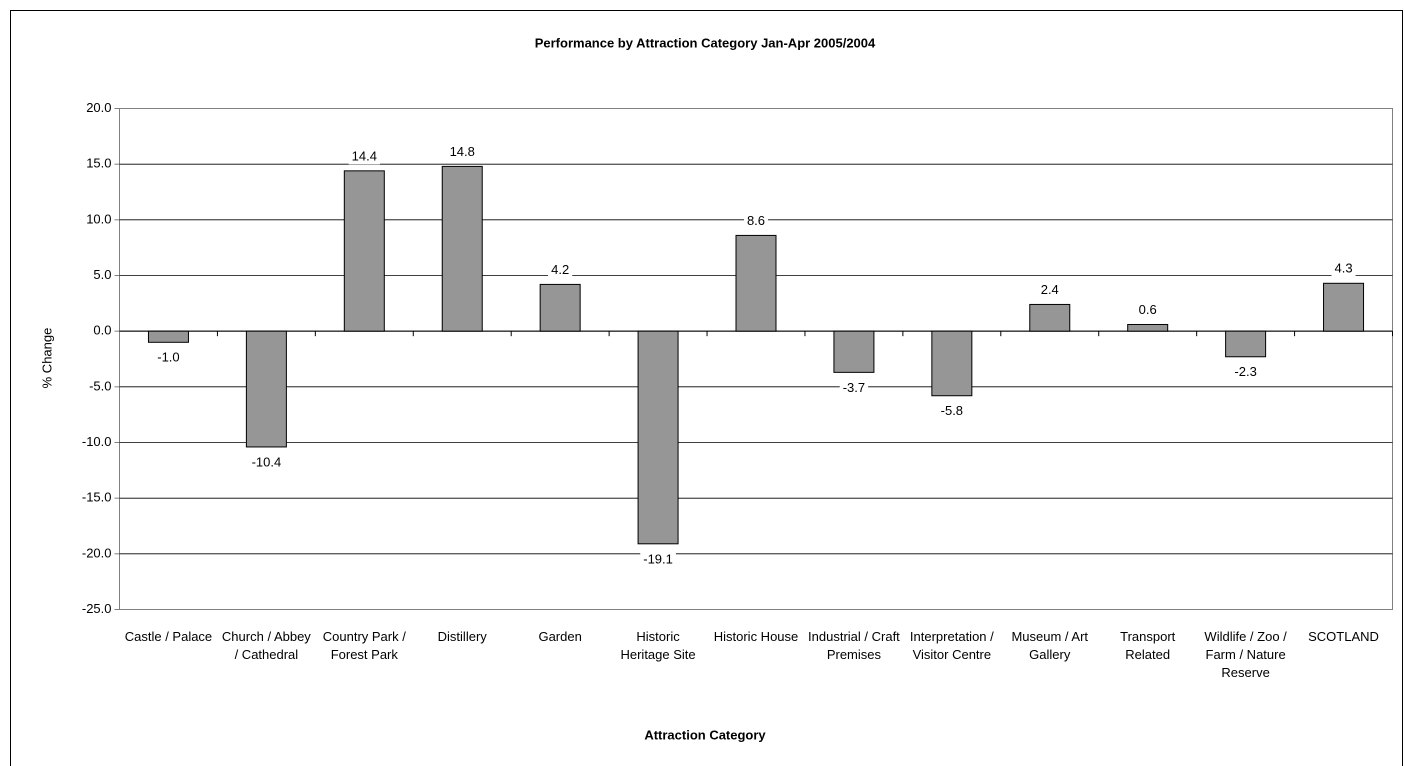  I want to click on data-label: -19.1, so click(658, 558).